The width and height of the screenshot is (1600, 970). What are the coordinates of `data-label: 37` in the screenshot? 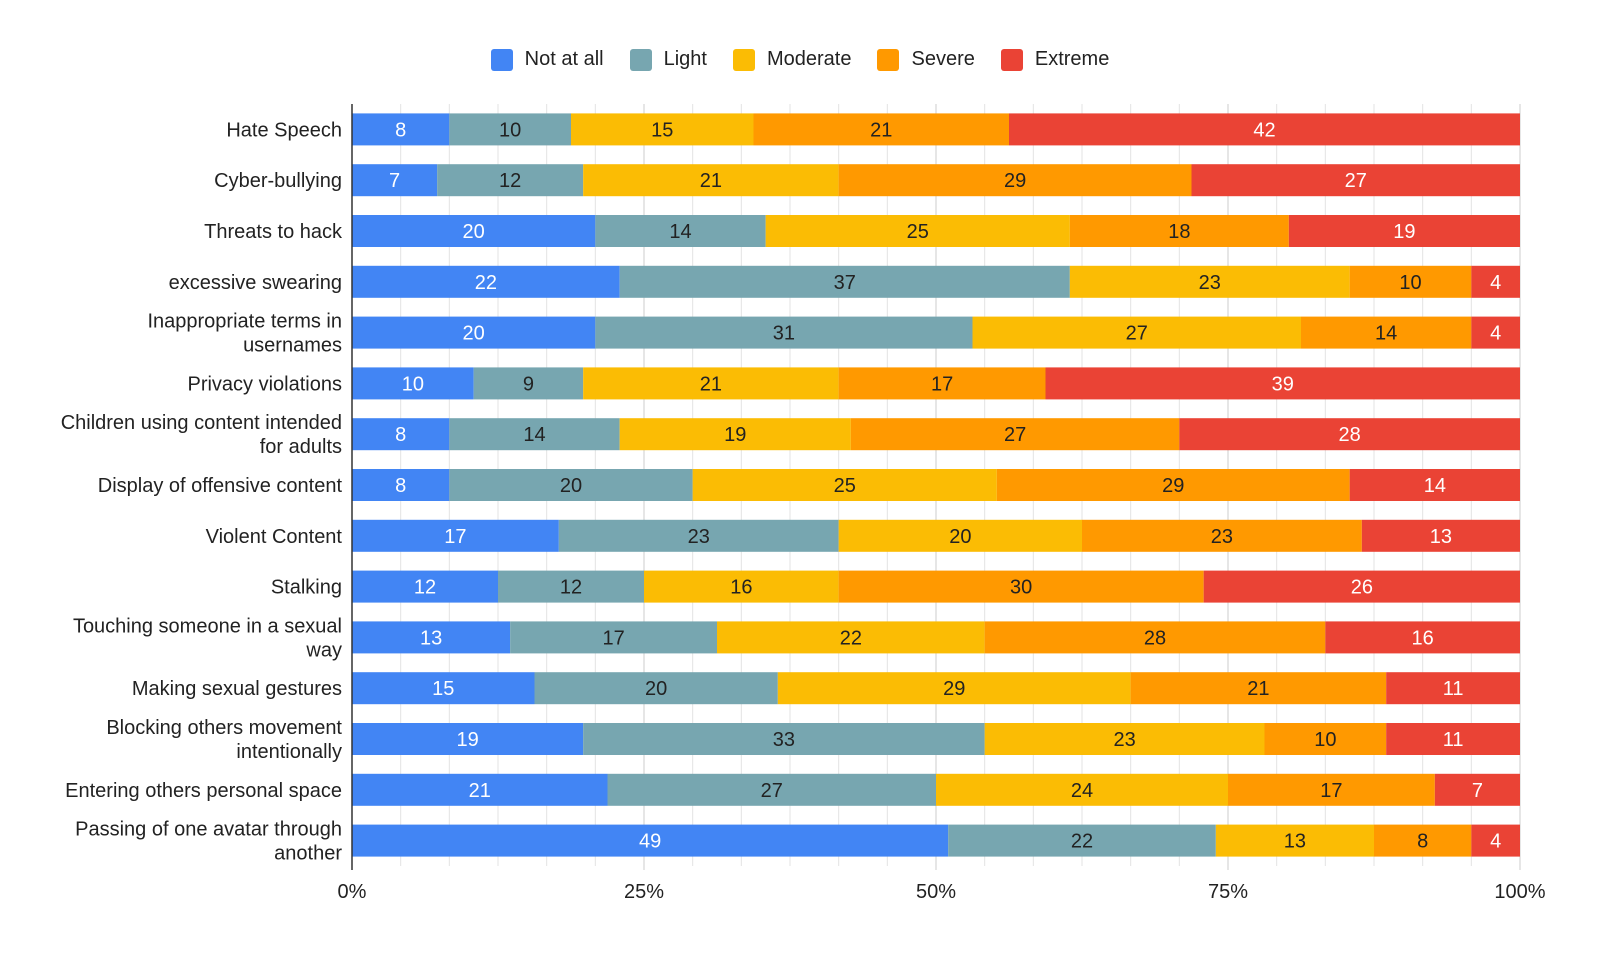 It's located at (845, 283).